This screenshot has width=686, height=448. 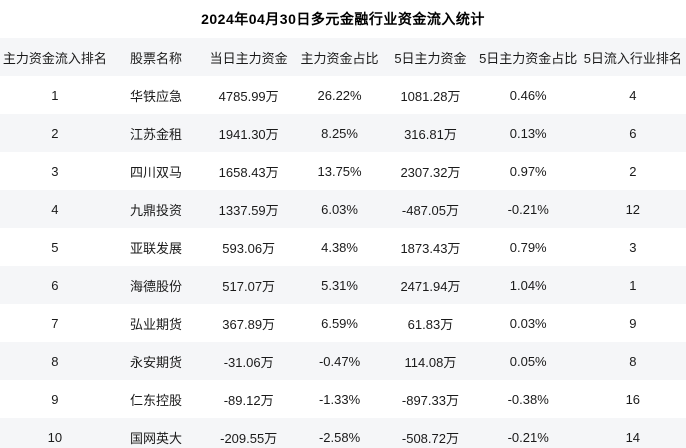 I want to click on column-header: 股票名称, so click(x=156, y=58).